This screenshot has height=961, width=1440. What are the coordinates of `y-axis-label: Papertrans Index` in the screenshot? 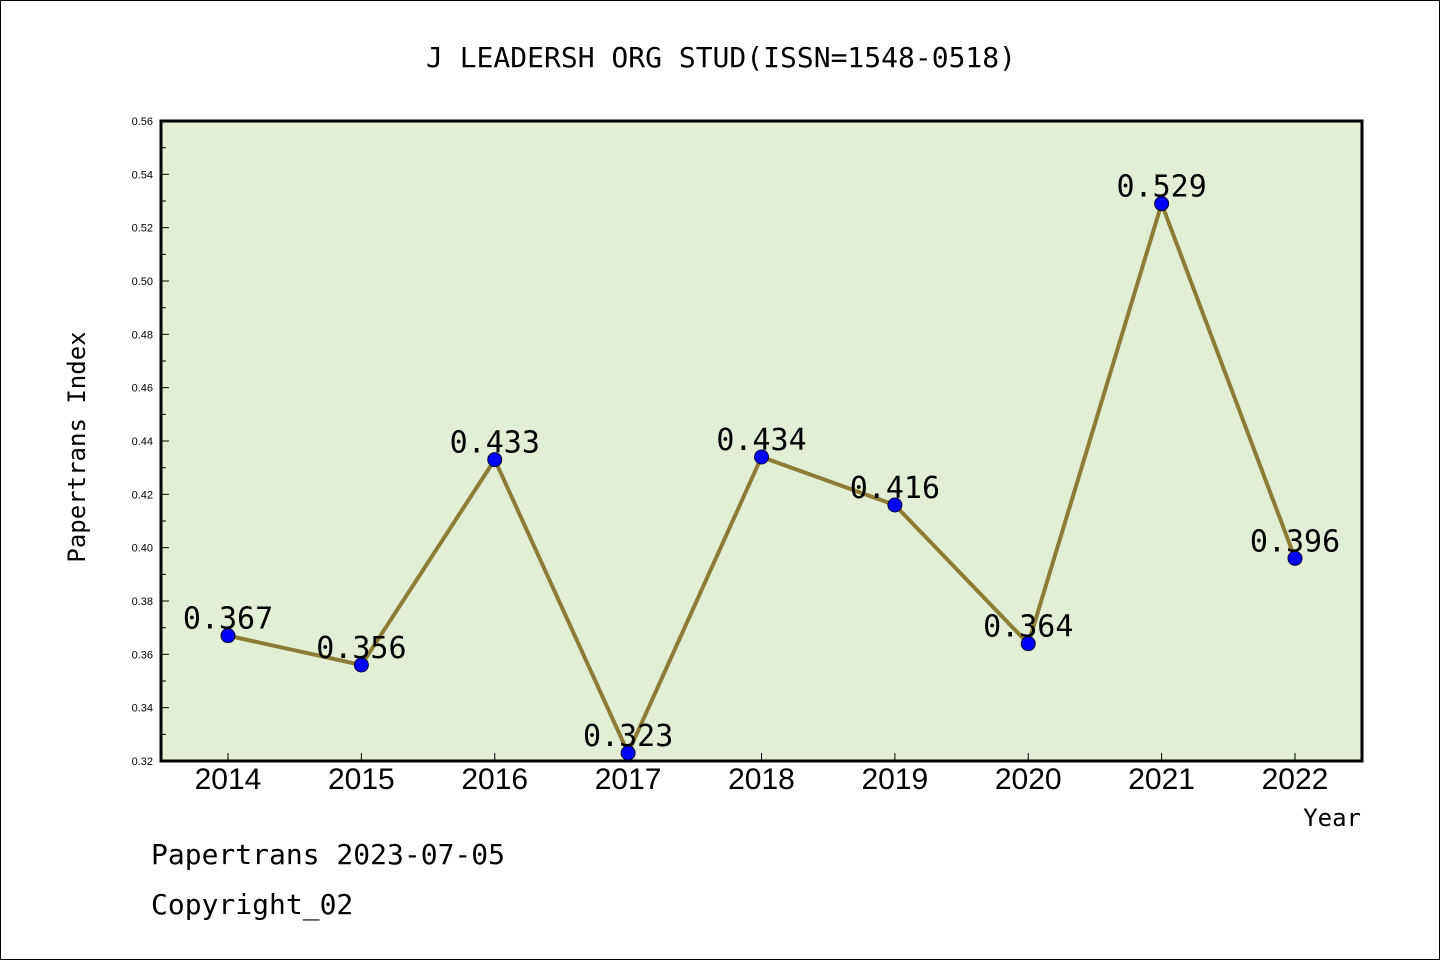 It's located at (77, 446).